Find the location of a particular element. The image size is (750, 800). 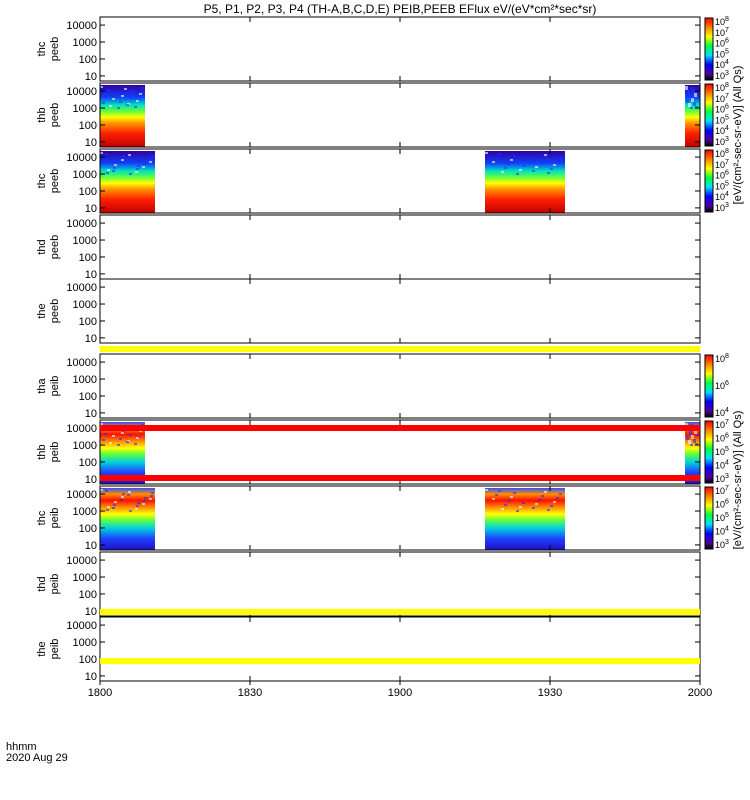

panel-label-product: peeb is located at coordinates (55, 311).